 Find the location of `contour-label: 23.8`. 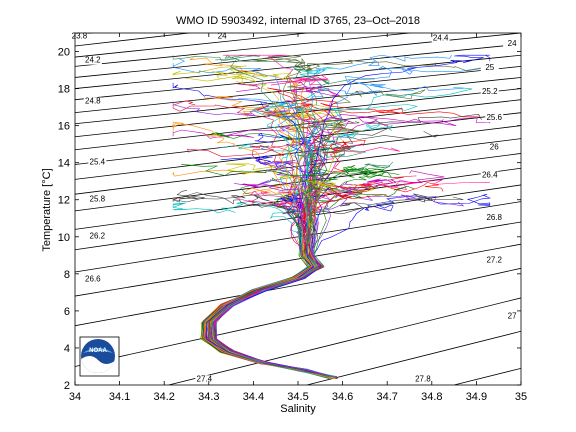

contour-label: 23.8 is located at coordinates (80, 36).